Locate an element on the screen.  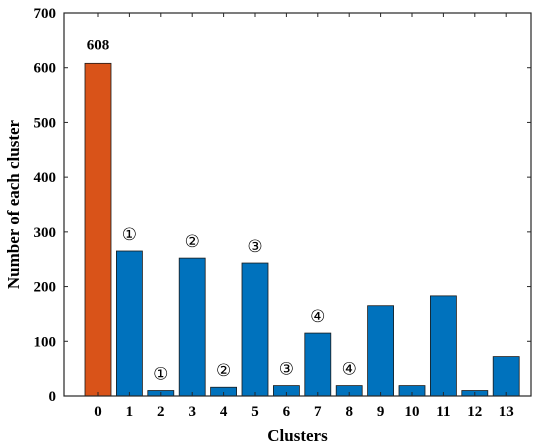
x-tick-label-10: 10 is located at coordinates (412, 412).